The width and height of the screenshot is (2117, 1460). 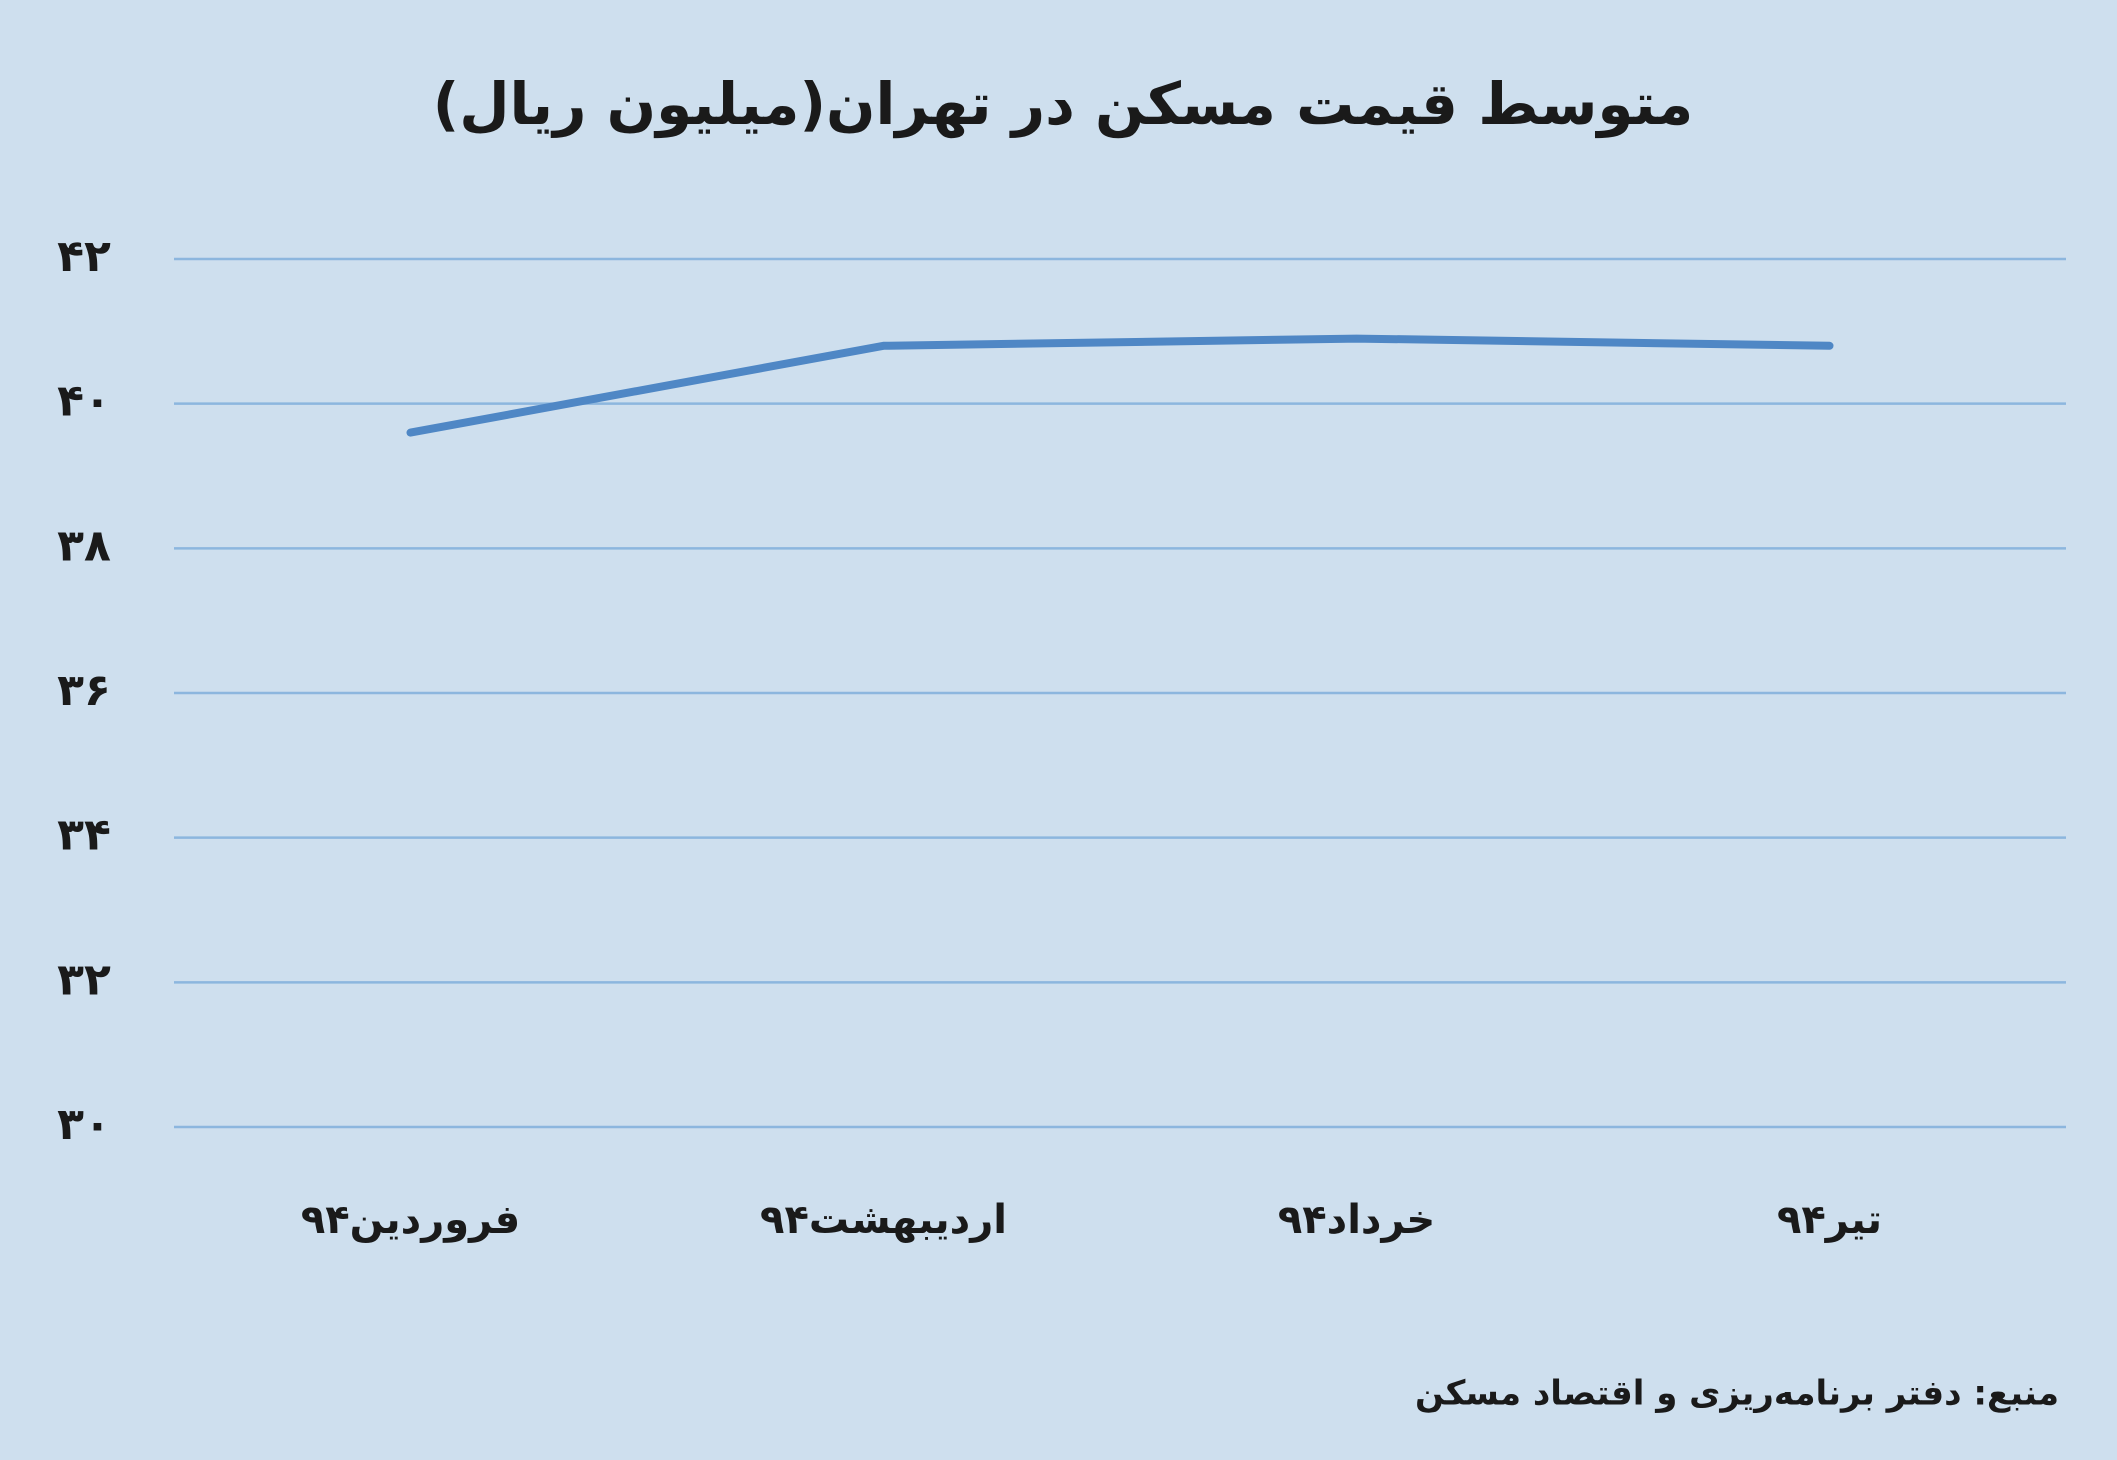 I want to click on y-tick-label: ۳۸, so click(x=84, y=545).